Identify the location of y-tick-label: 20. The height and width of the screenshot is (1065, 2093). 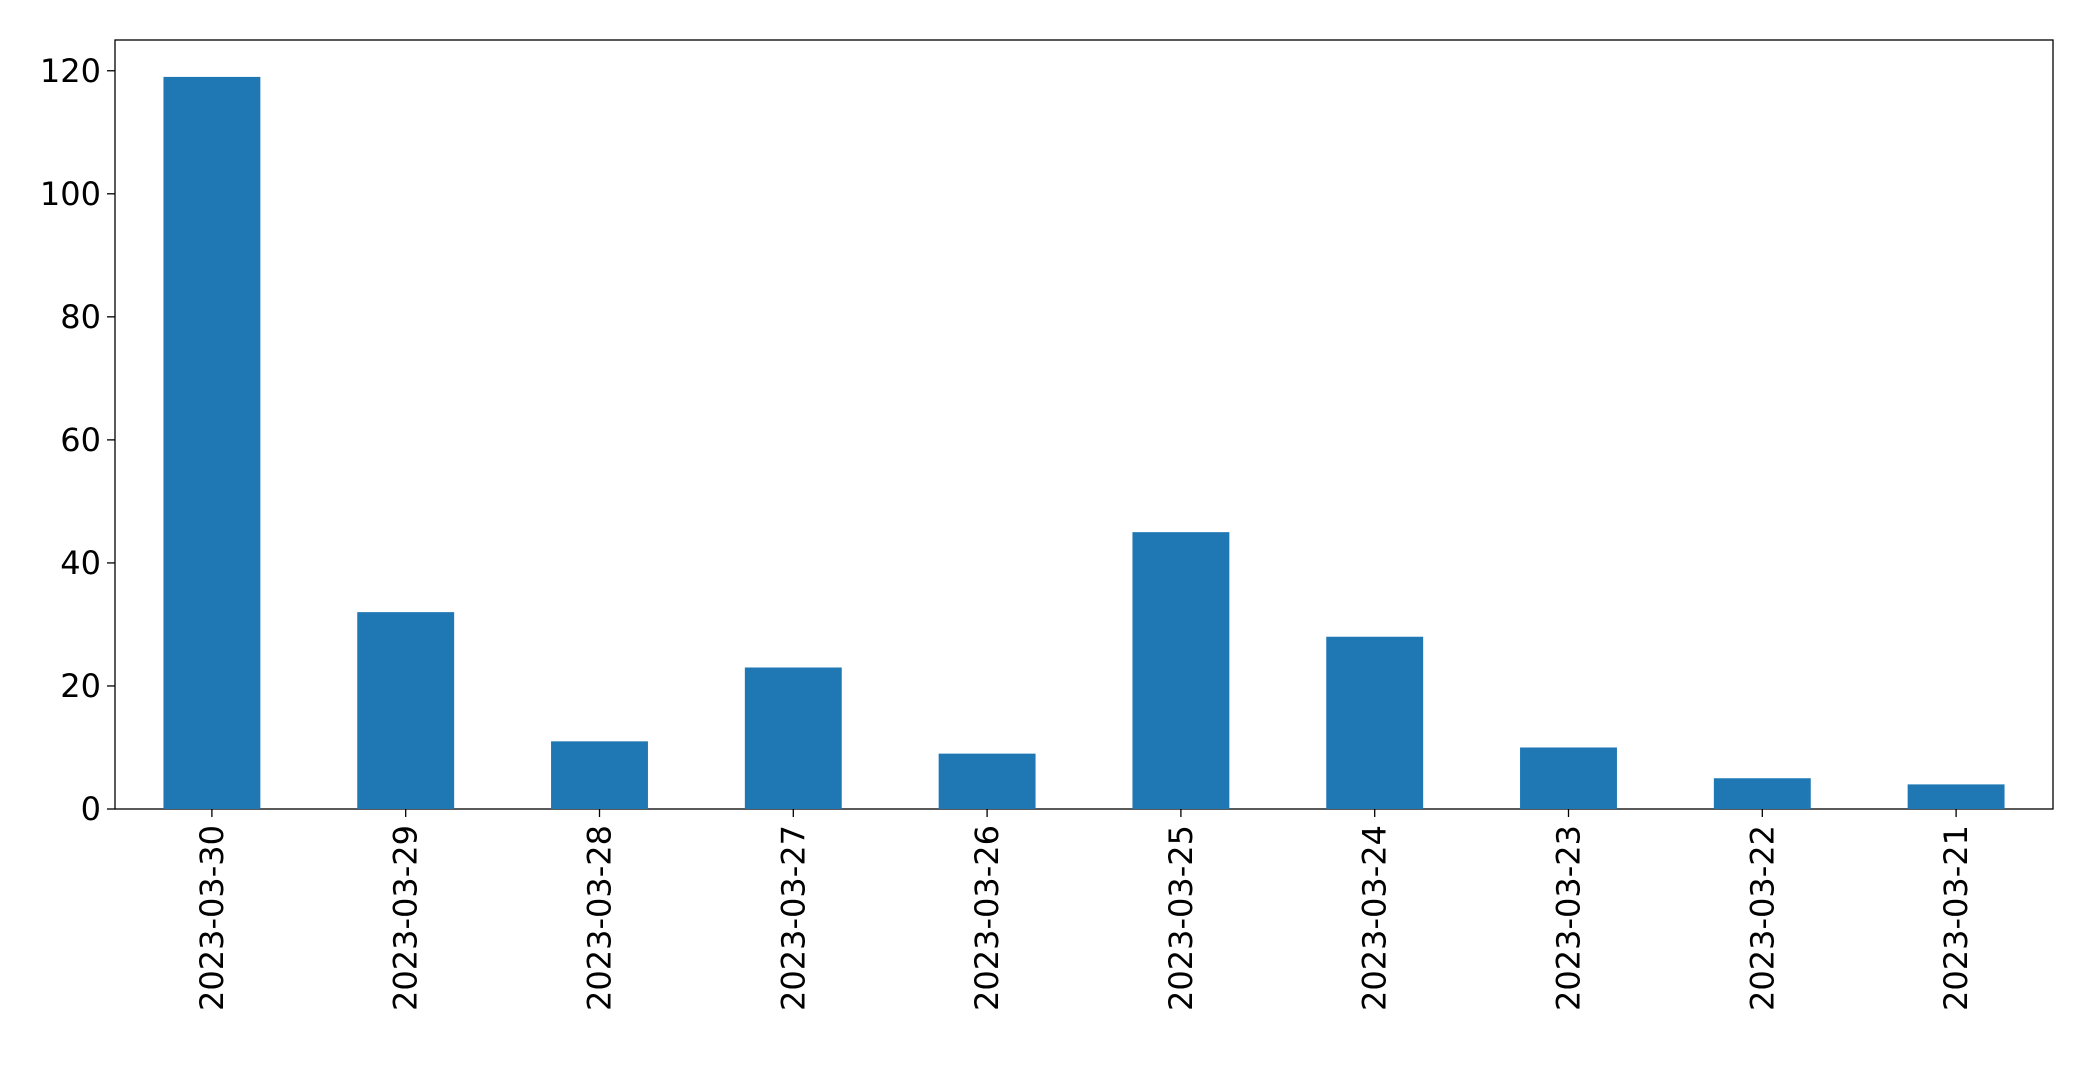
(80, 686).